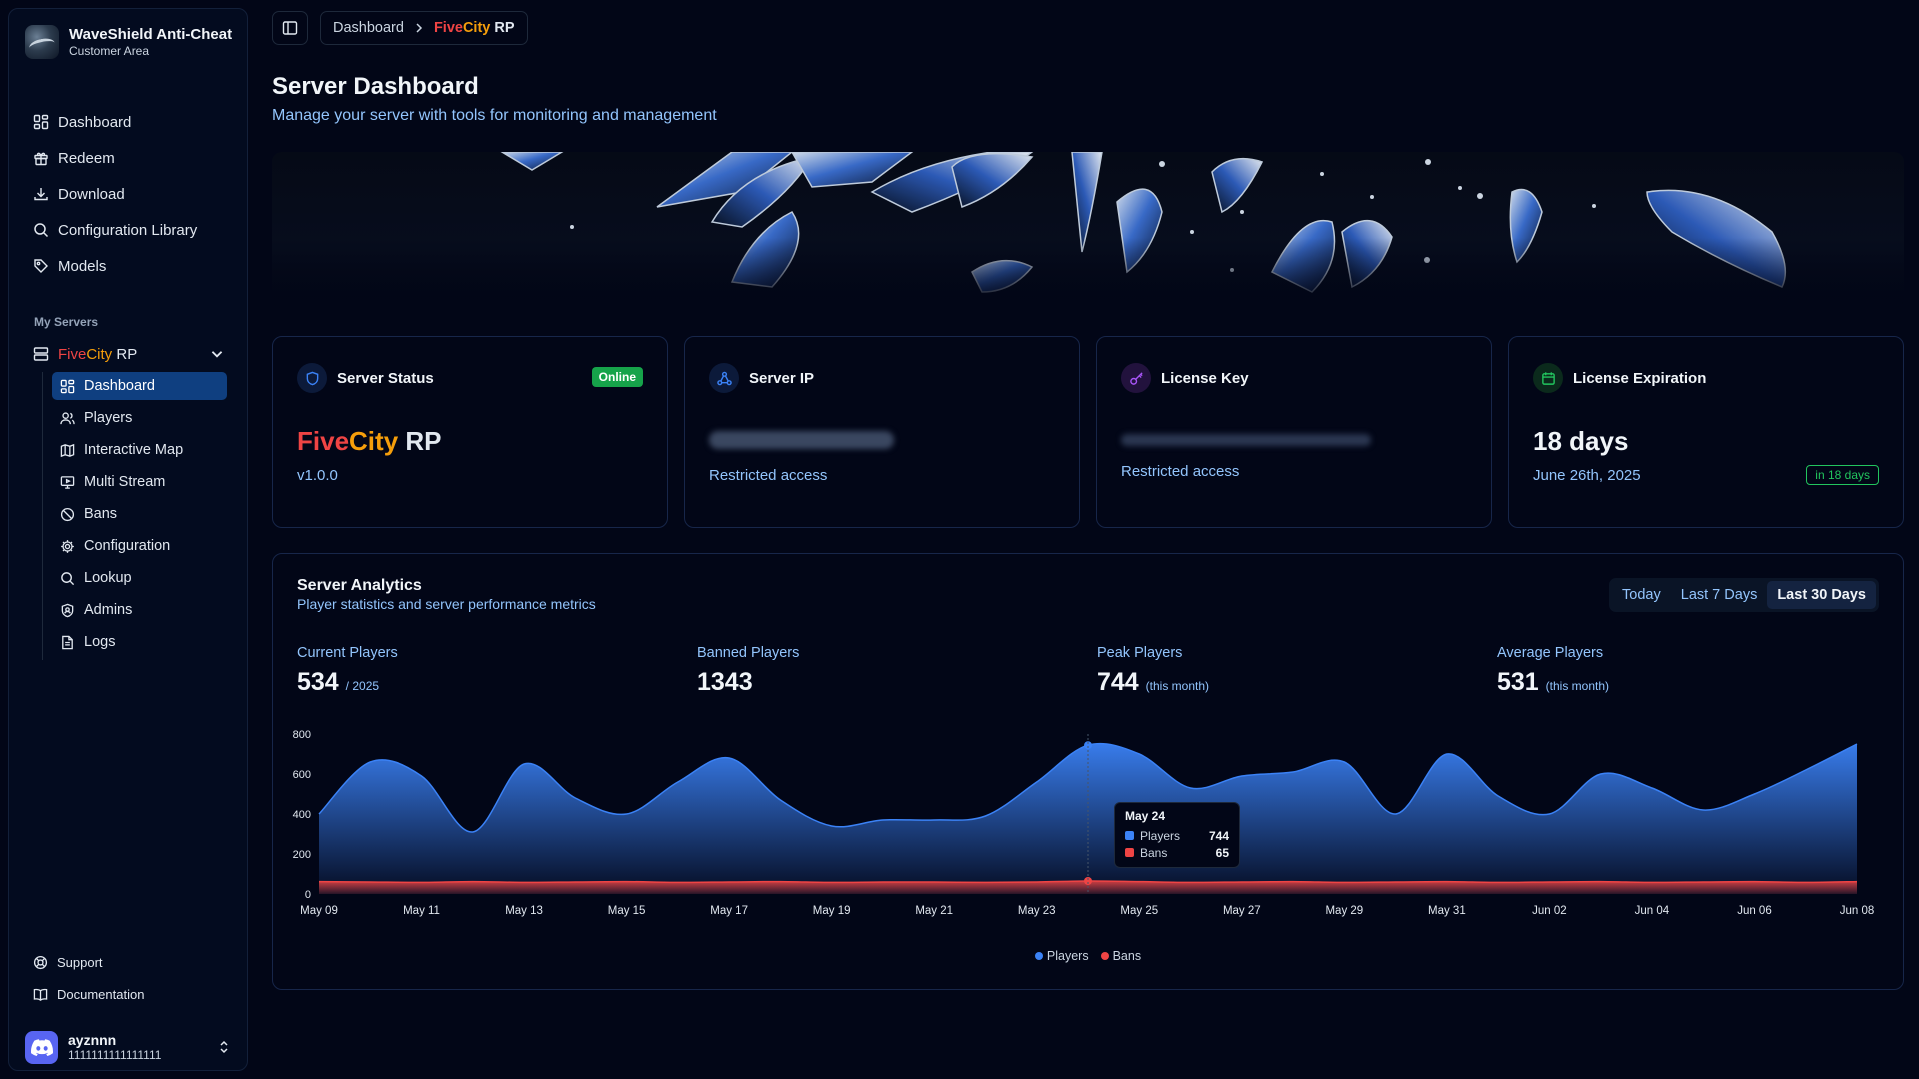 The width and height of the screenshot is (1919, 1079). I want to click on x-tick-label: Jun 02, so click(1549, 911).